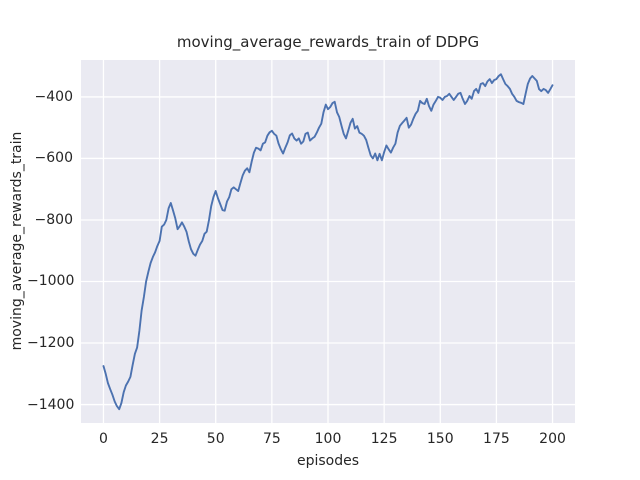  What do you see at coordinates (328, 439) in the screenshot?
I see `x-tick-label: 100` at bounding box center [328, 439].